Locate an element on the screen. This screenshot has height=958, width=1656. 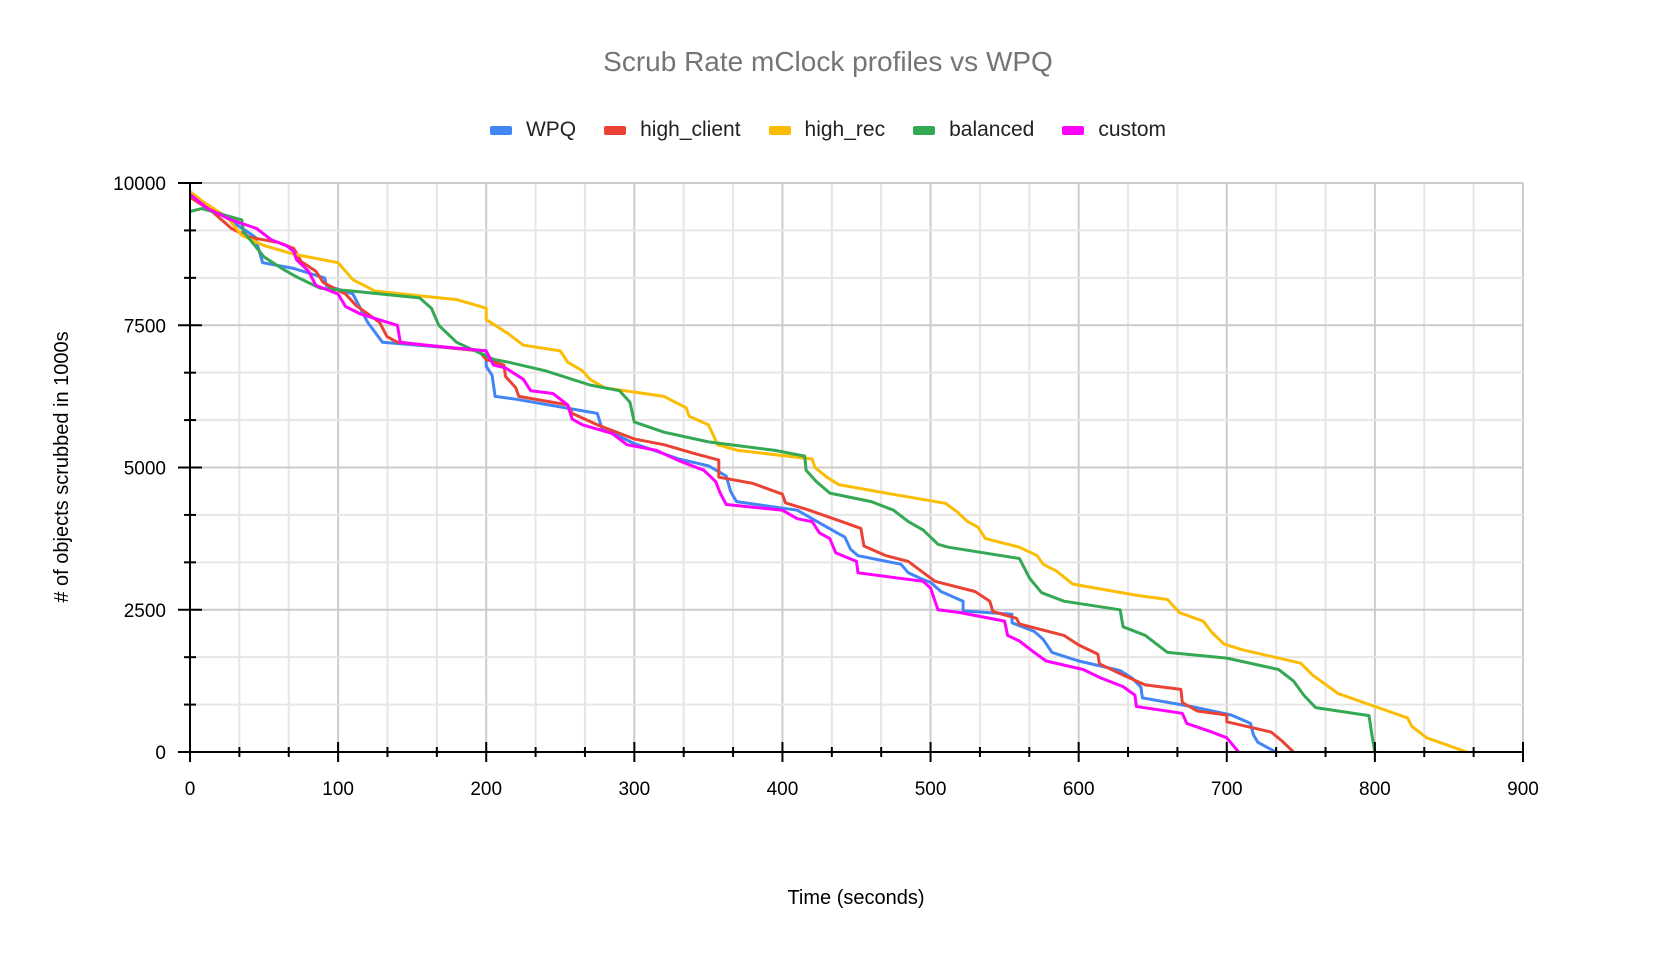
x-tick-label: 400 is located at coordinates (783, 789).